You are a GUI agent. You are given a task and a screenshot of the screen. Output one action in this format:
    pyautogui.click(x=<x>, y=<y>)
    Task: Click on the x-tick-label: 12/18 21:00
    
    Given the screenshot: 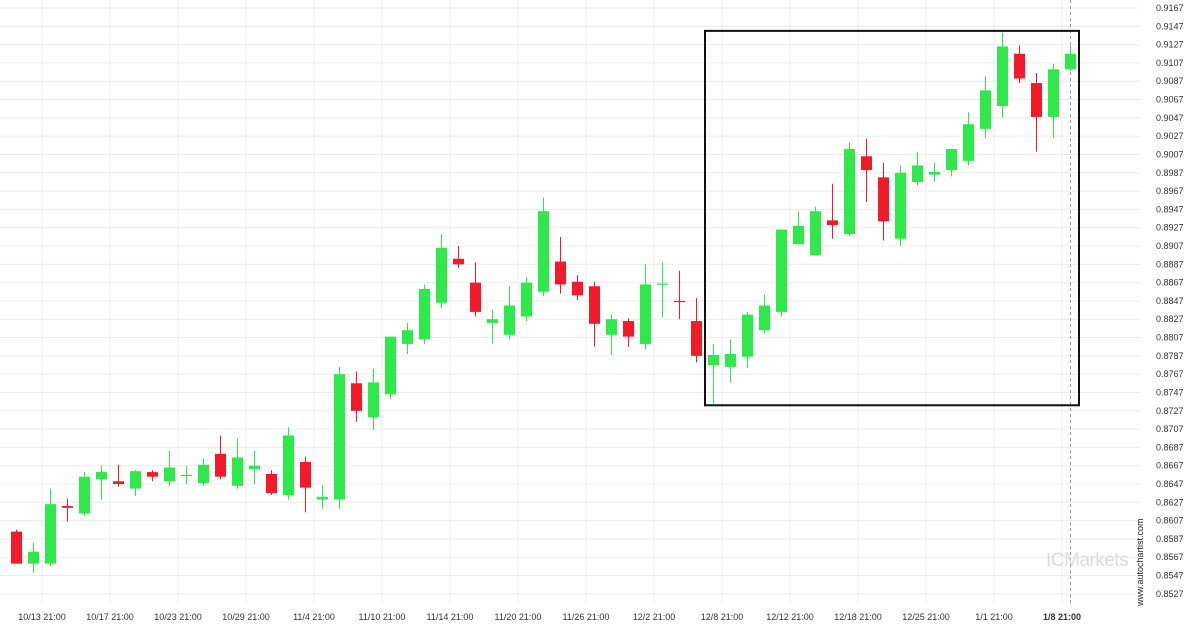 What is the action you would take?
    pyautogui.click(x=858, y=617)
    